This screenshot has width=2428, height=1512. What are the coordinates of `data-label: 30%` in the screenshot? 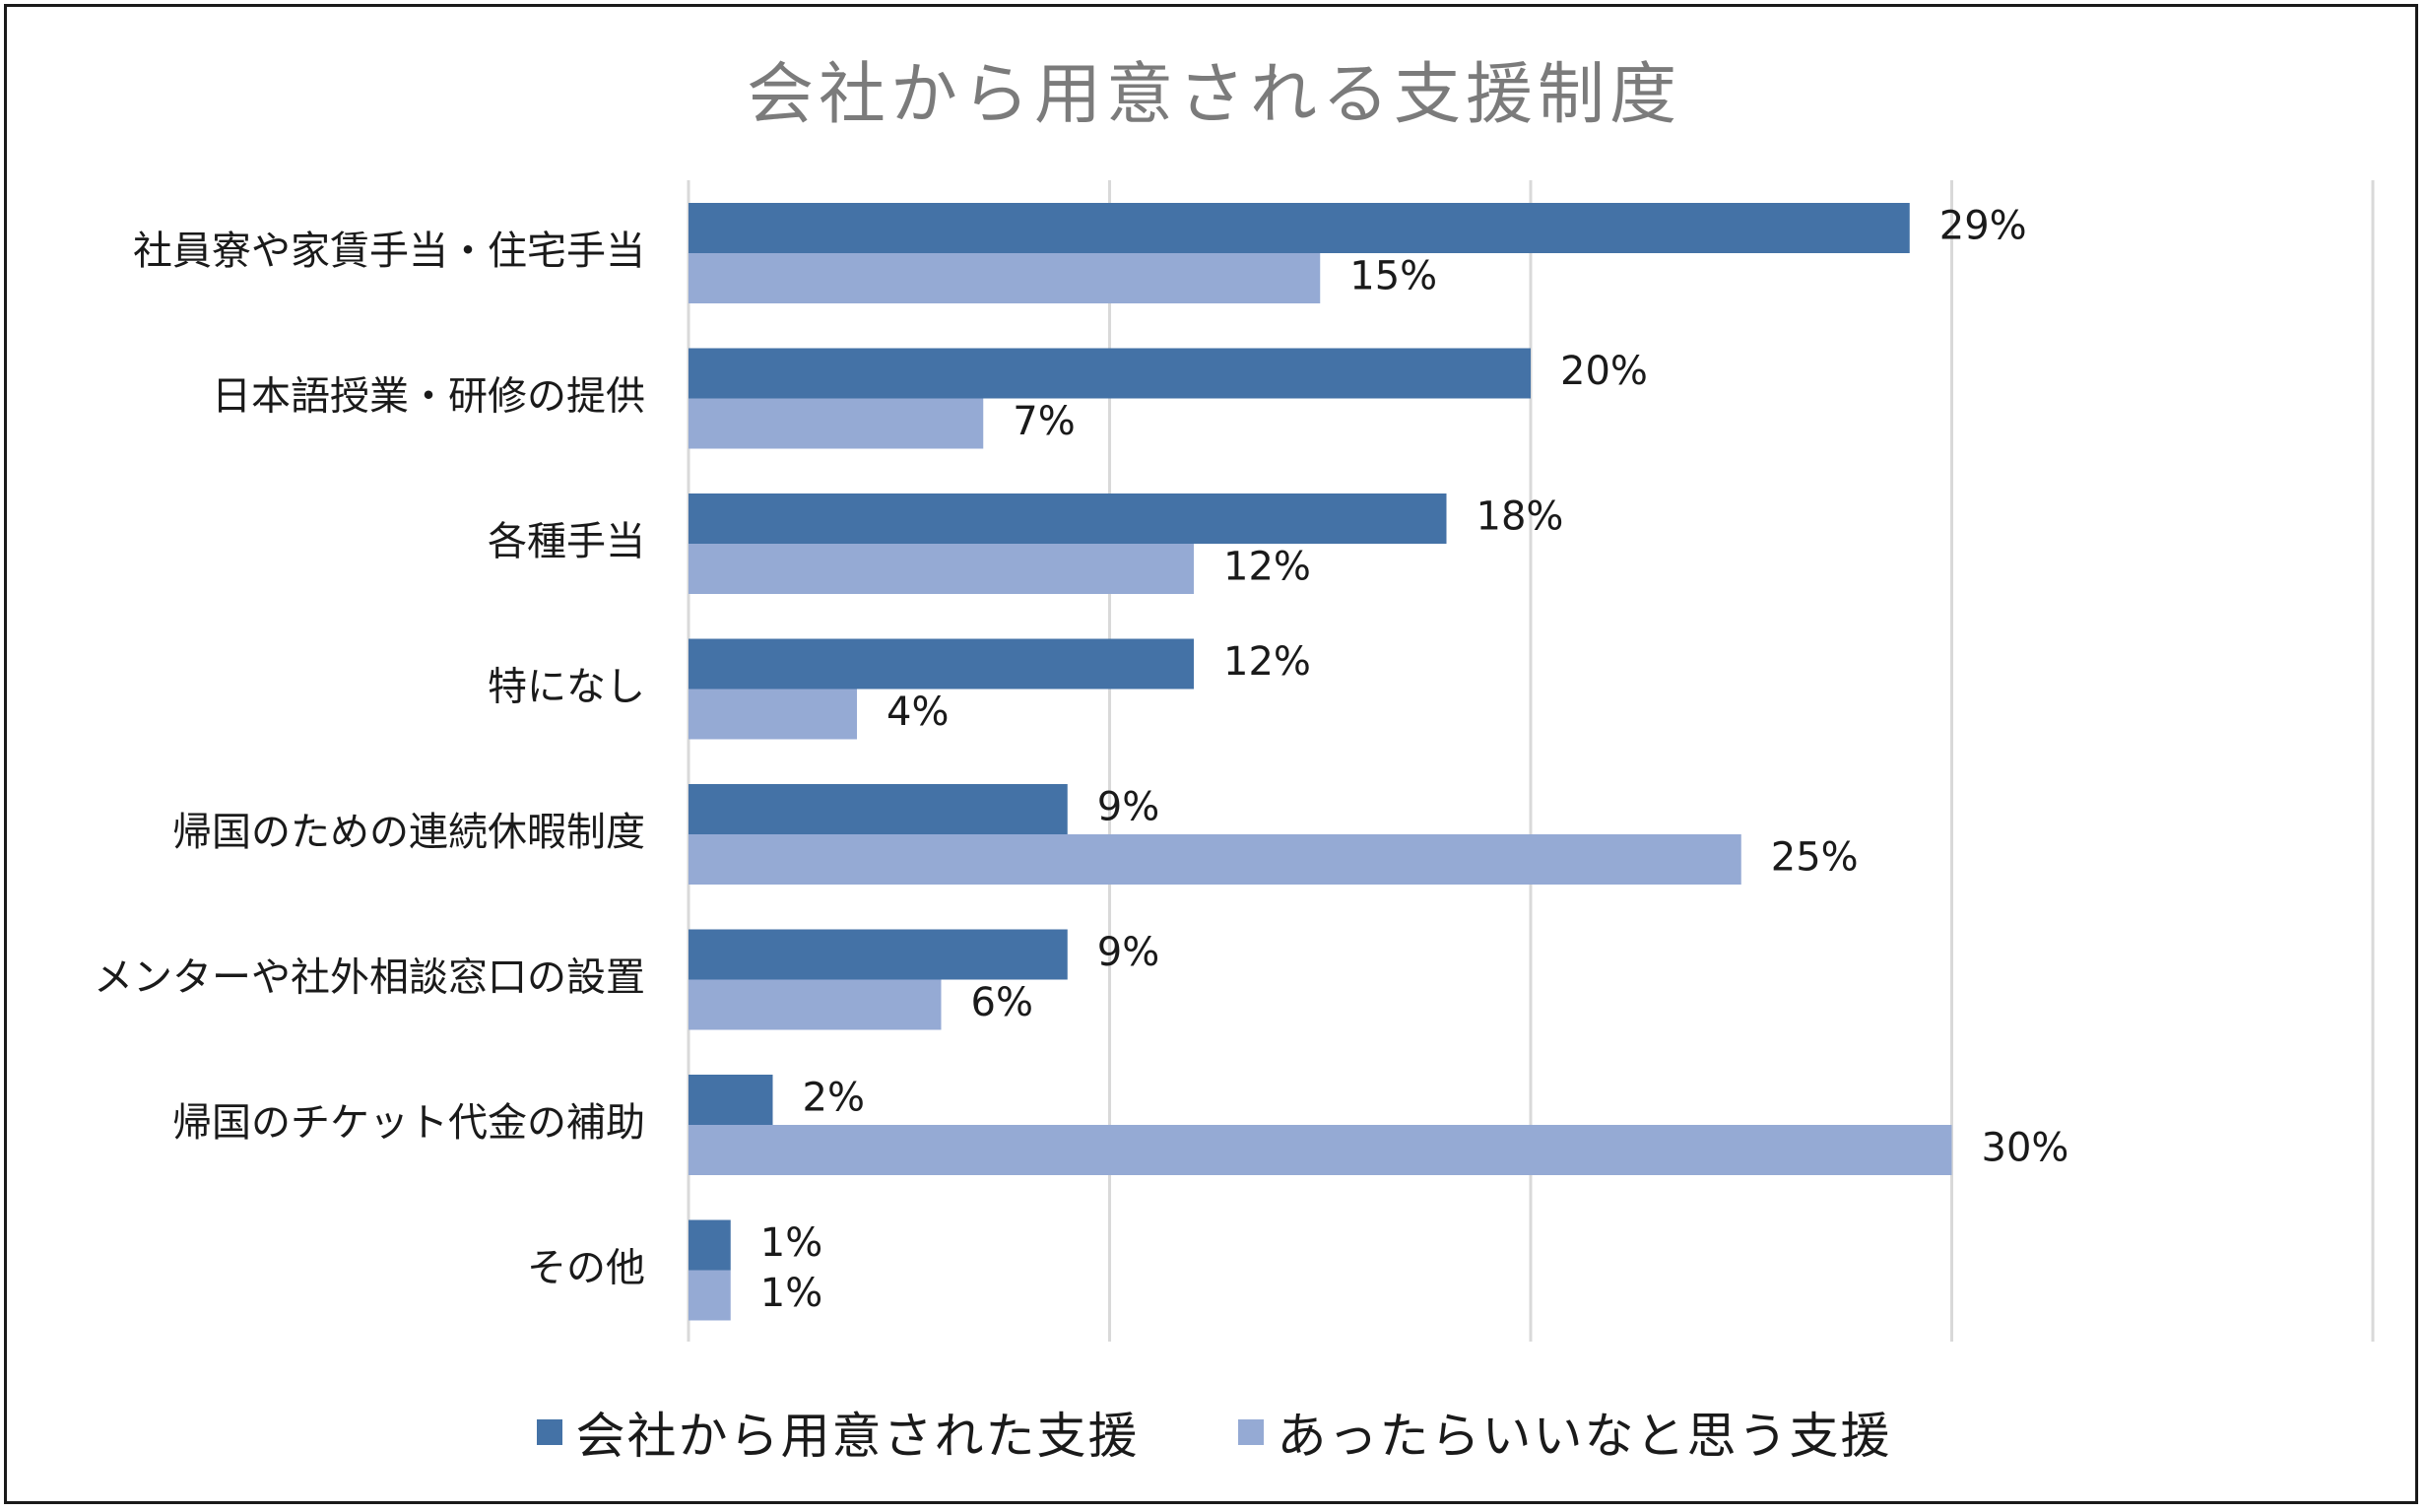 It's located at (2025, 1148).